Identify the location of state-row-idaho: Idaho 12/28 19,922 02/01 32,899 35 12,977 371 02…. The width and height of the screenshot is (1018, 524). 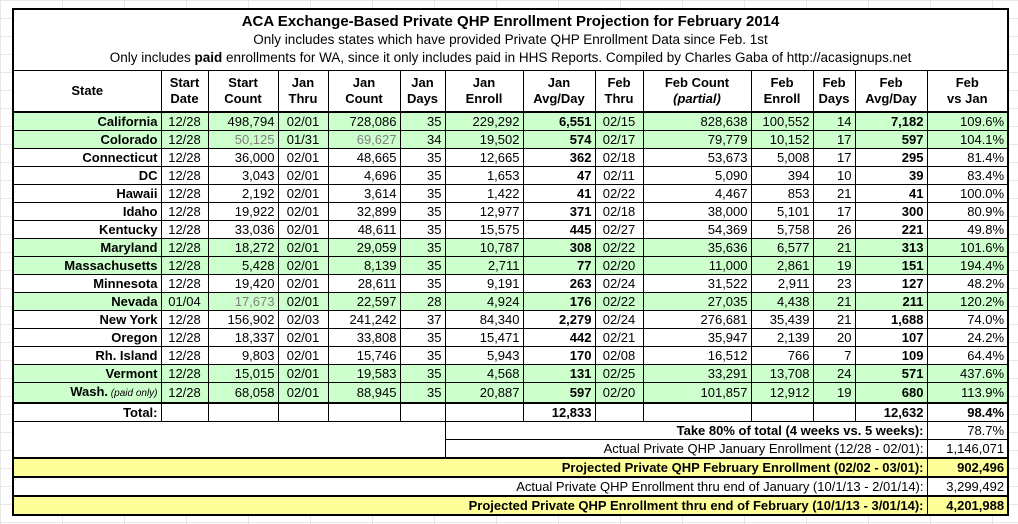
(510, 211).